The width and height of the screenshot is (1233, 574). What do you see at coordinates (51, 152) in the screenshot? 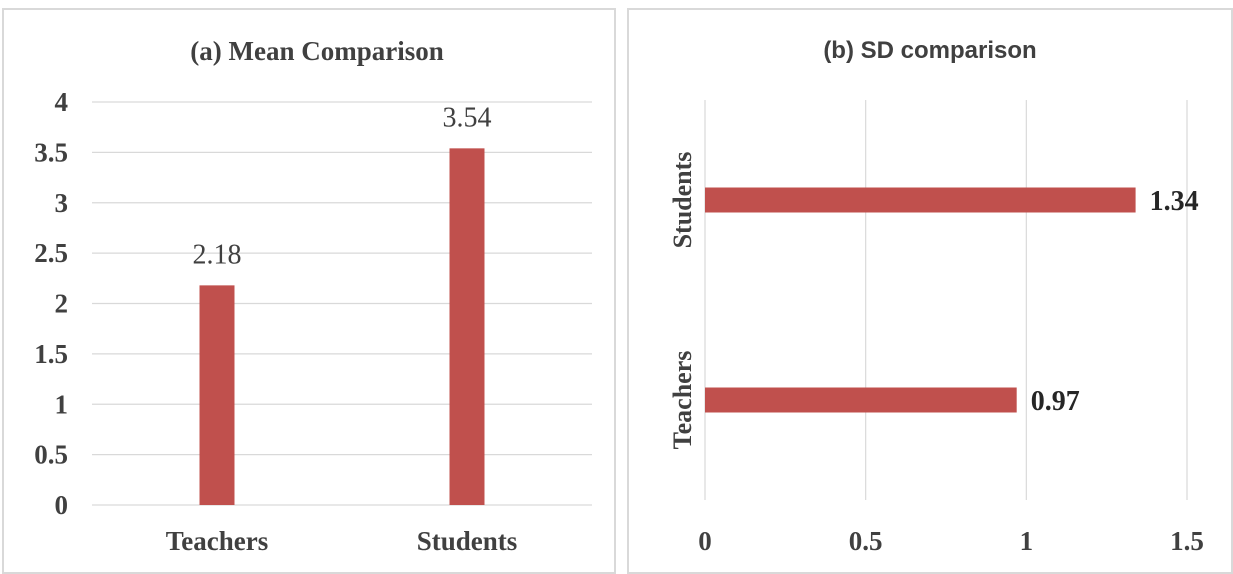
I see `y-tick-label: 3.5` at bounding box center [51, 152].